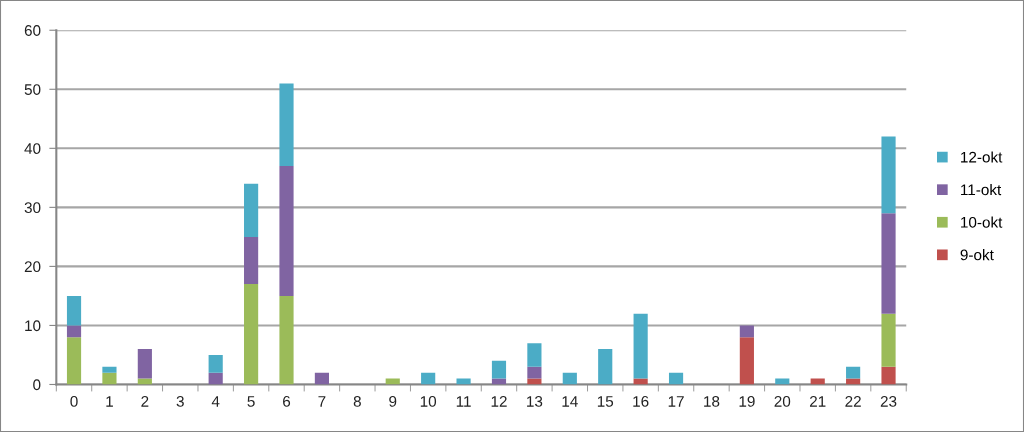  Describe the element at coordinates (853, 401) in the screenshot. I see `x-tick-label: 22` at that location.